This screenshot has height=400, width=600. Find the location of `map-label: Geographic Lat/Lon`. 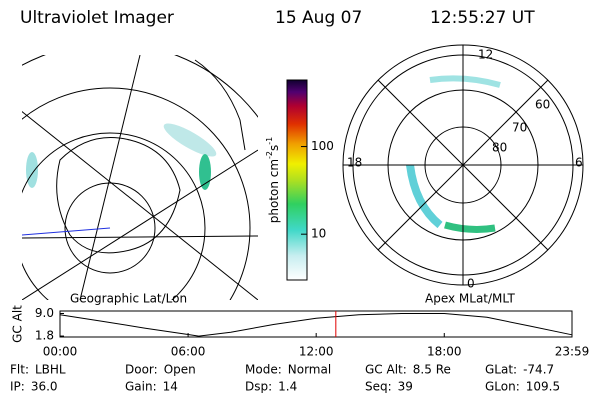

map-label: Geographic Lat/Lon is located at coordinates (128, 299).